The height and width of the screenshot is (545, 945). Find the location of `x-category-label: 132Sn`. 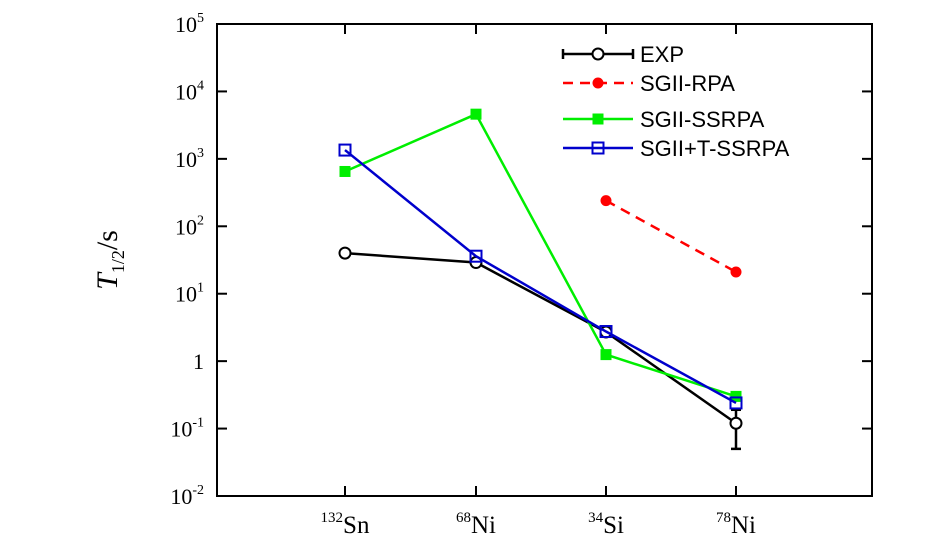

x-category-label: 132Sn is located at coordinates (345, 524).